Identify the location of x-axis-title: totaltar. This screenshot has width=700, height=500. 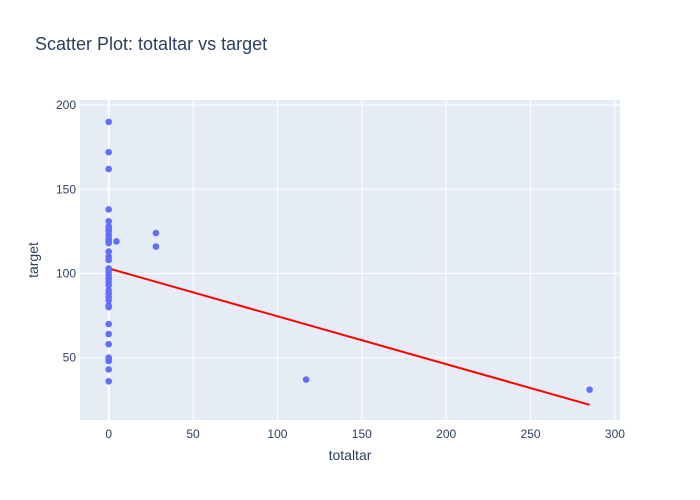
(350, 455).